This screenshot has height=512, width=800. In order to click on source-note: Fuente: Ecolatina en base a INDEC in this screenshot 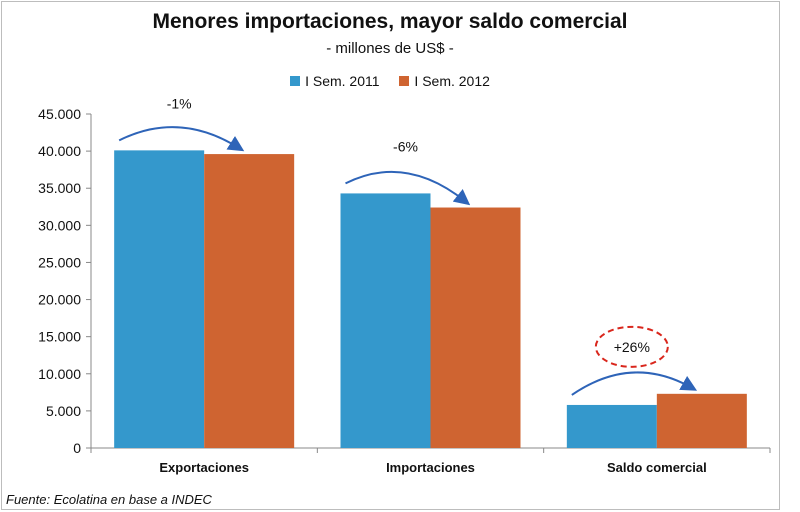, I will do `click(109, 499)`.